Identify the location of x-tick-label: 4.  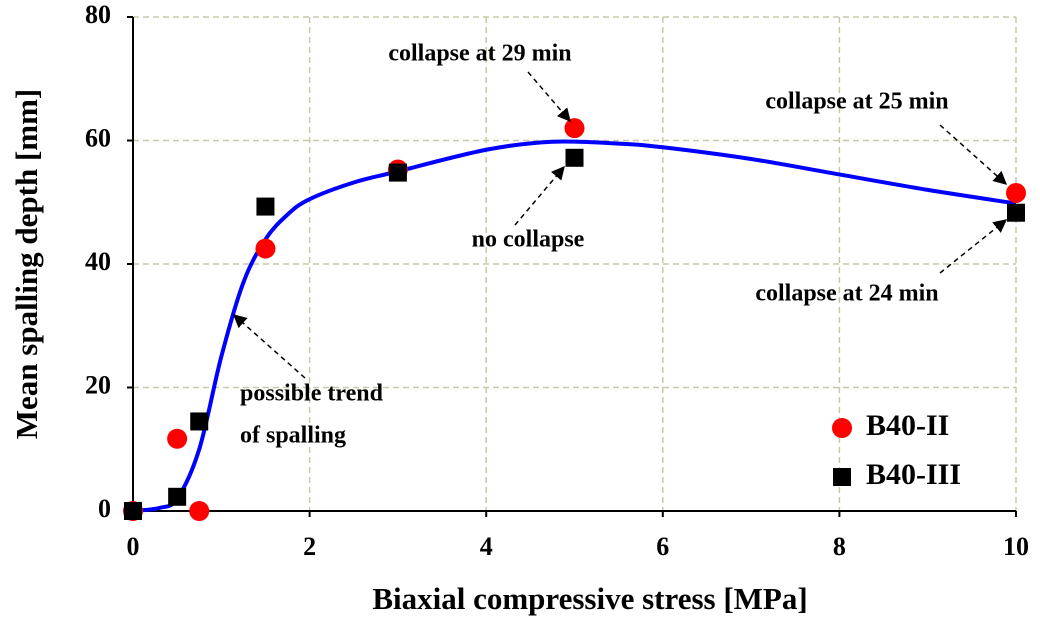
(486, 546).